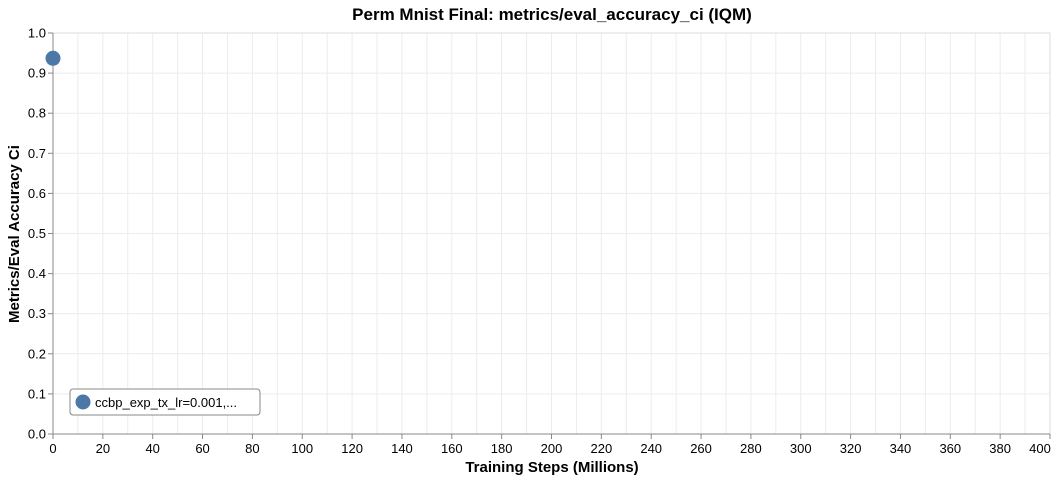 This screenshot has height=480, width=1058. Describe the element at coordinates (452, 448) in the screenshot. I see `x-tick-label: 160` at that location.